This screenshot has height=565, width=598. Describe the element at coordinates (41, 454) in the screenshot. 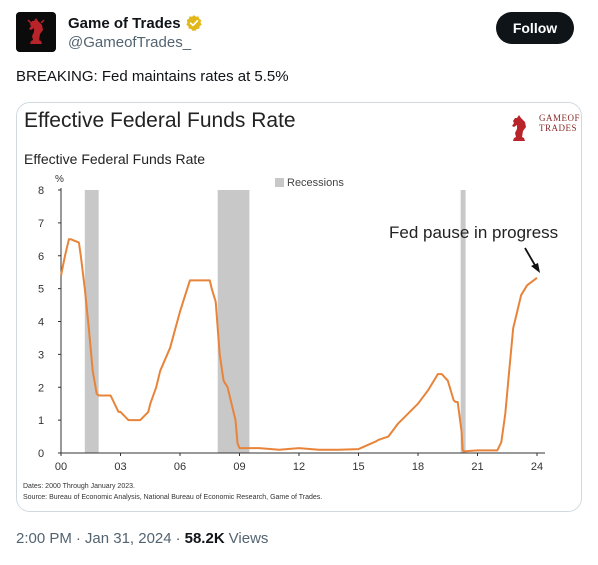

I see `y-tick-label-0: 0` at that location.